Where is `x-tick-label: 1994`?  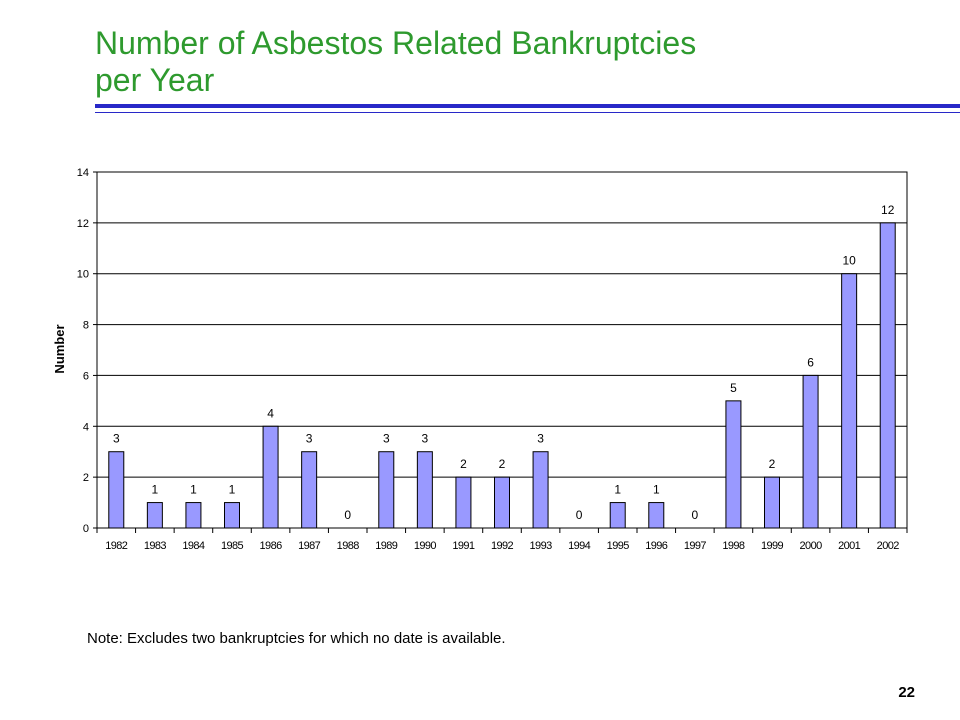 x-tick-label: 1994 is located at coordinates (579, 546).